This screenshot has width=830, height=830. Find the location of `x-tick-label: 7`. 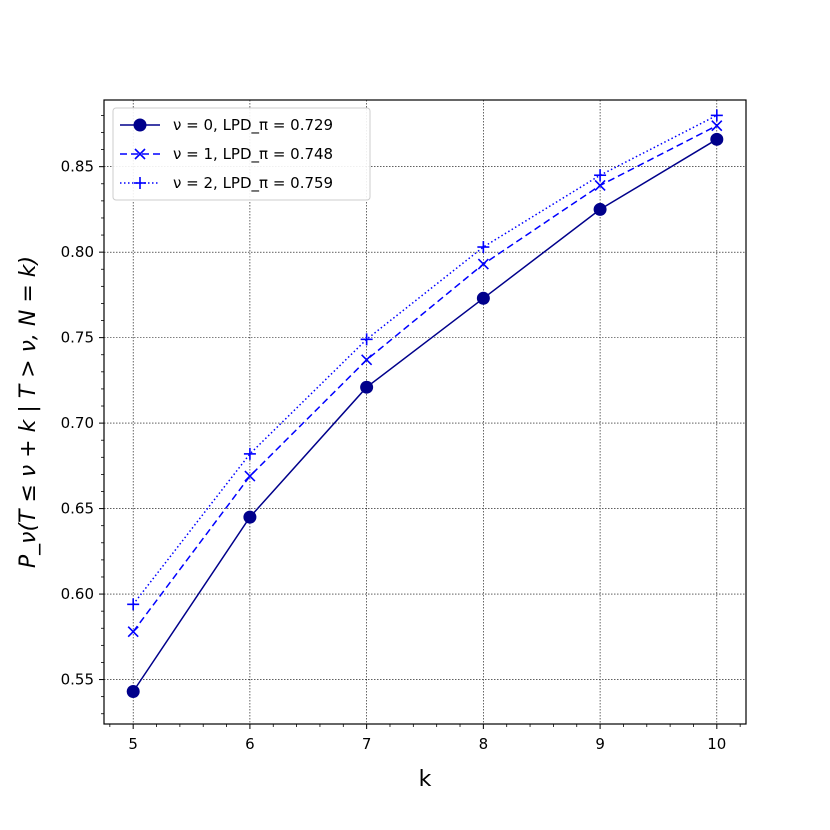

x-tick-label: 7 is located at coordinates (367, 744).